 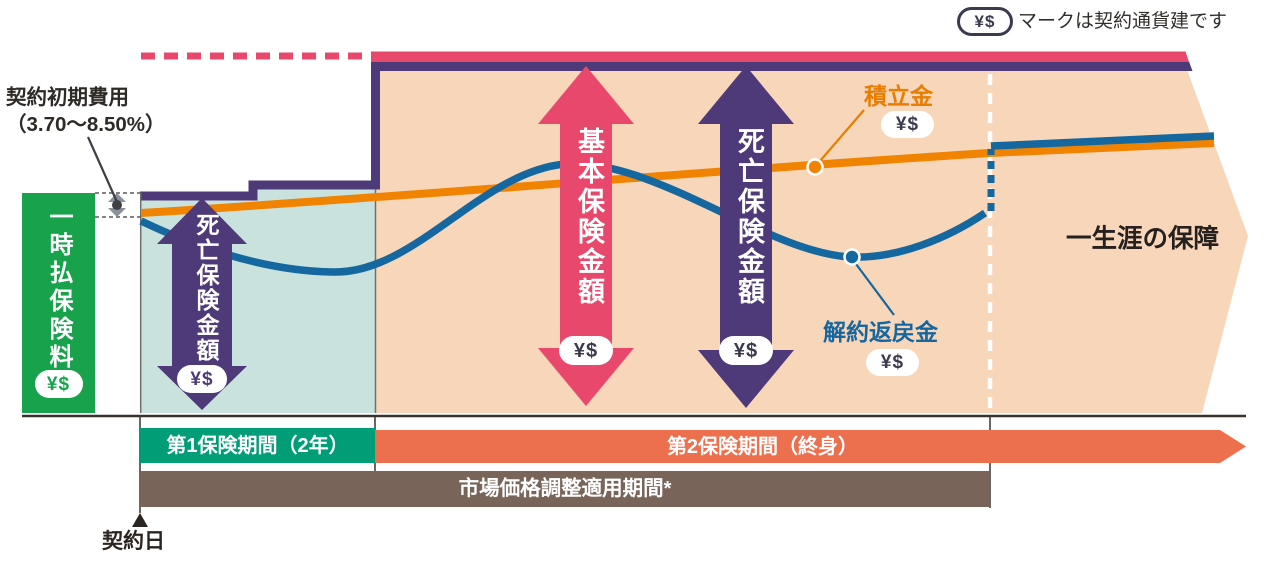 I want to click on fee-pointer-line, so click(x=102, y=169).